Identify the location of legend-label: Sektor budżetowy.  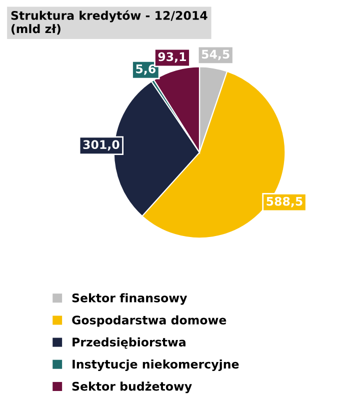
(132, 388).